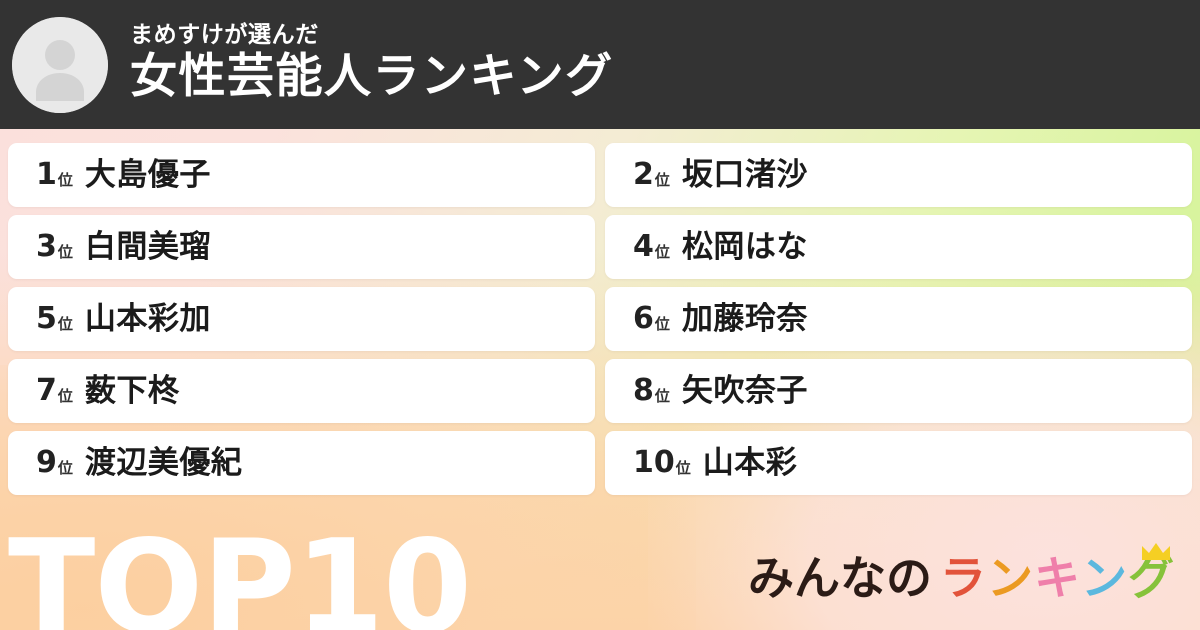 The width and height of the screenshot is (1200, 630). Describe the element at coordinates (46, 318) in the screenshot. I see `rank-number: 5` at that location.